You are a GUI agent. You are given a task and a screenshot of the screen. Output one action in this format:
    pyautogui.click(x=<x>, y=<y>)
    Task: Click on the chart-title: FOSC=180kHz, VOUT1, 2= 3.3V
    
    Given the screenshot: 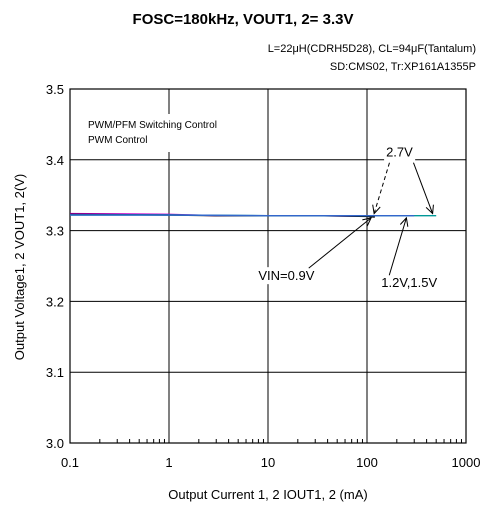 What is the action you would take?
    pyautogui.click(x=243, y=19)
    